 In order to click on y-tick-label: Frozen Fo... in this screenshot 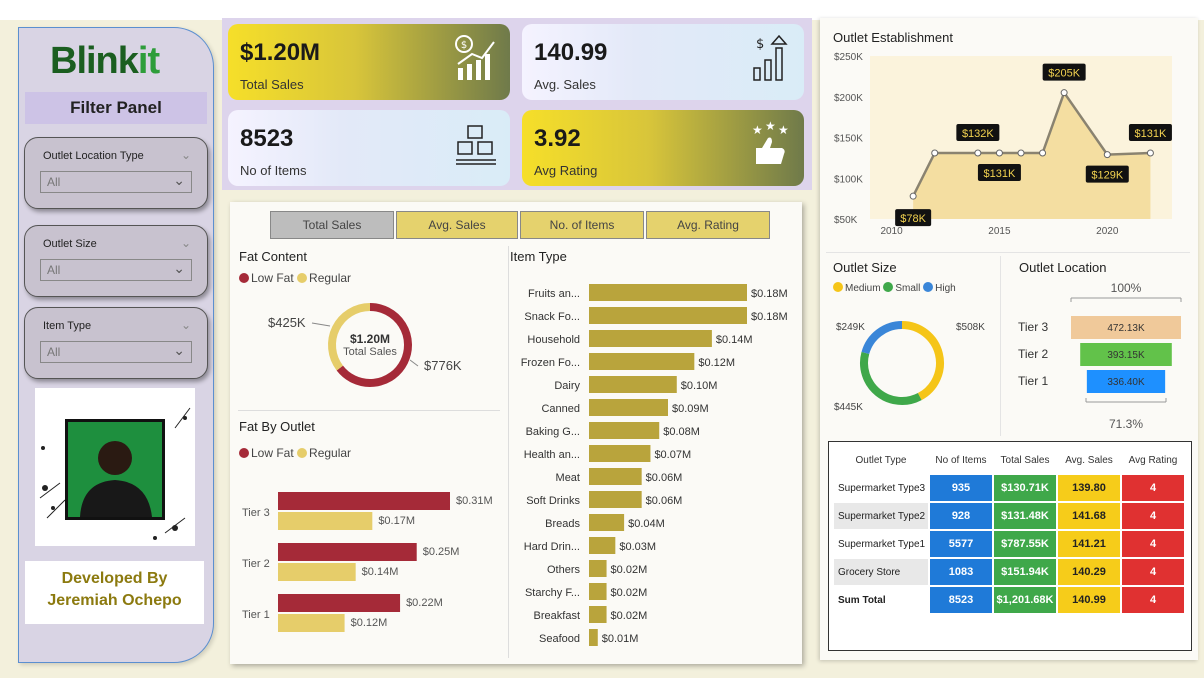, I will do `click(550, 363)`.